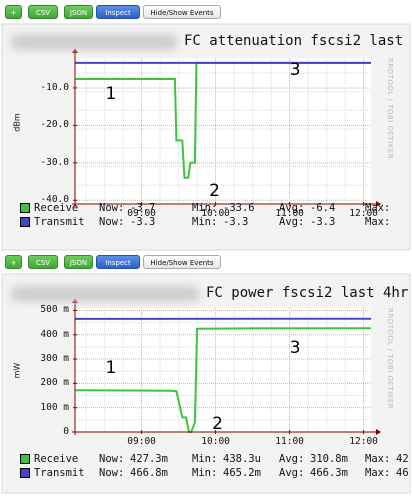  I want to click on legend-min: -3.3, so click(235, 222).